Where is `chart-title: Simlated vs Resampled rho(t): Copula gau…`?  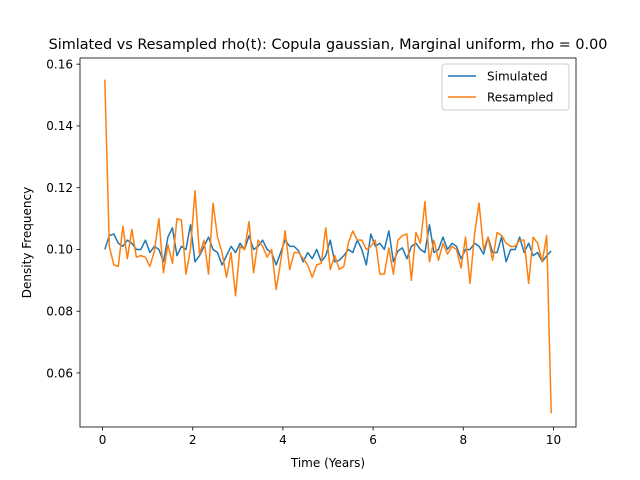
chart-title: Simlated vs Resampled rho(t): Copula gau… is located at coordinates (328, 45).